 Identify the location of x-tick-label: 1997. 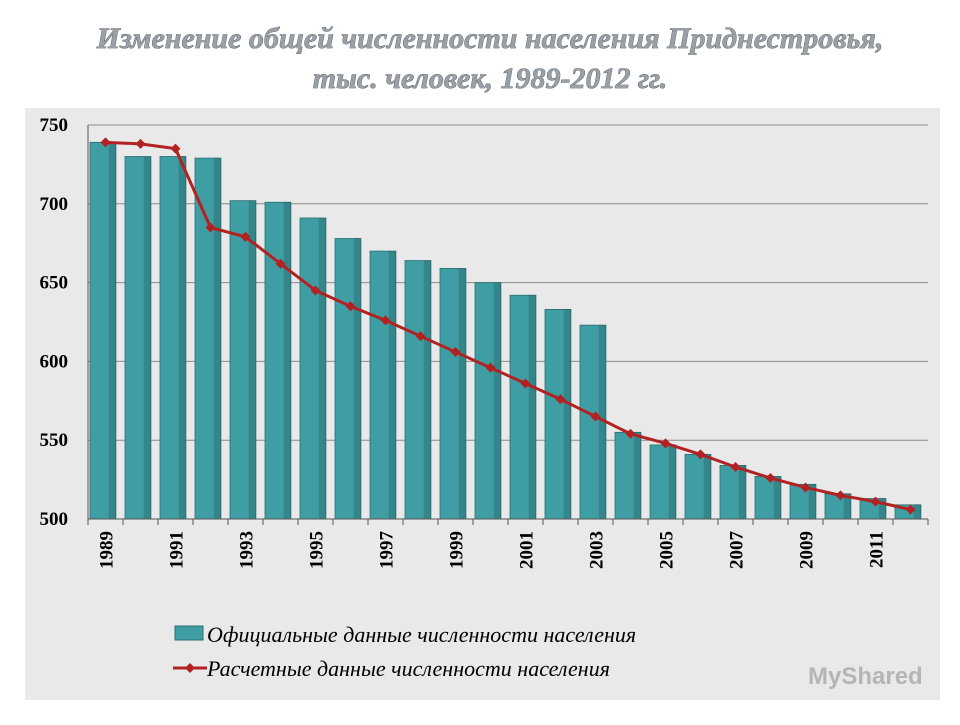
(387, 550).